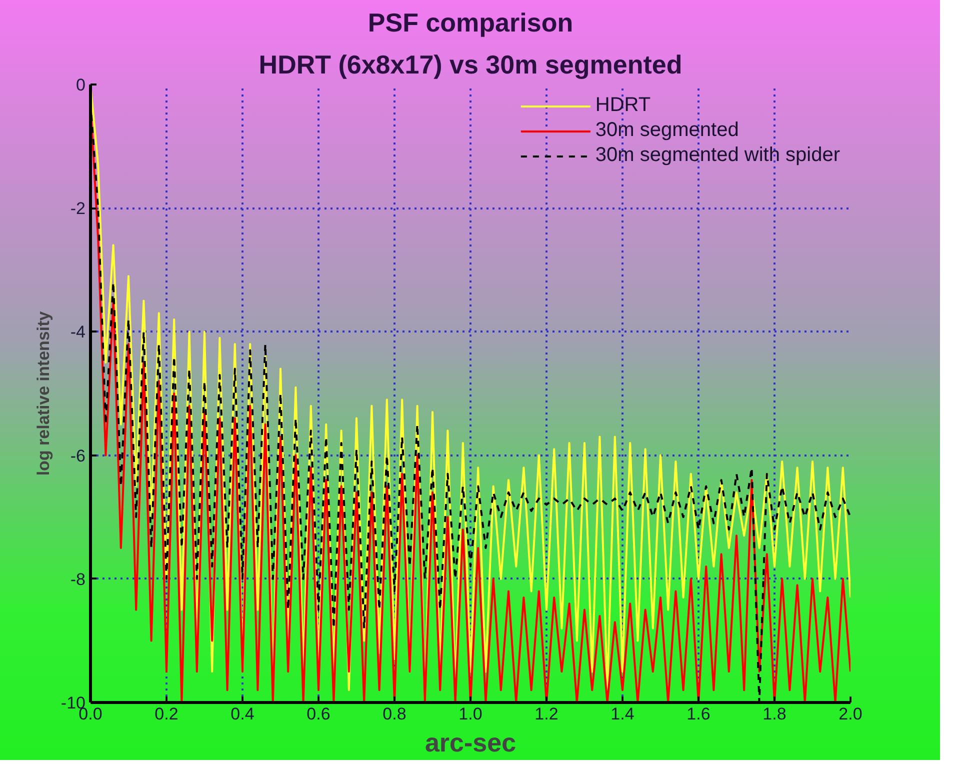 The height and width of the screenshot is (772, 954). Describe the element at coordinates (698, 714) in the screenshot. I see `x-tick-label: 1.6` at that location.